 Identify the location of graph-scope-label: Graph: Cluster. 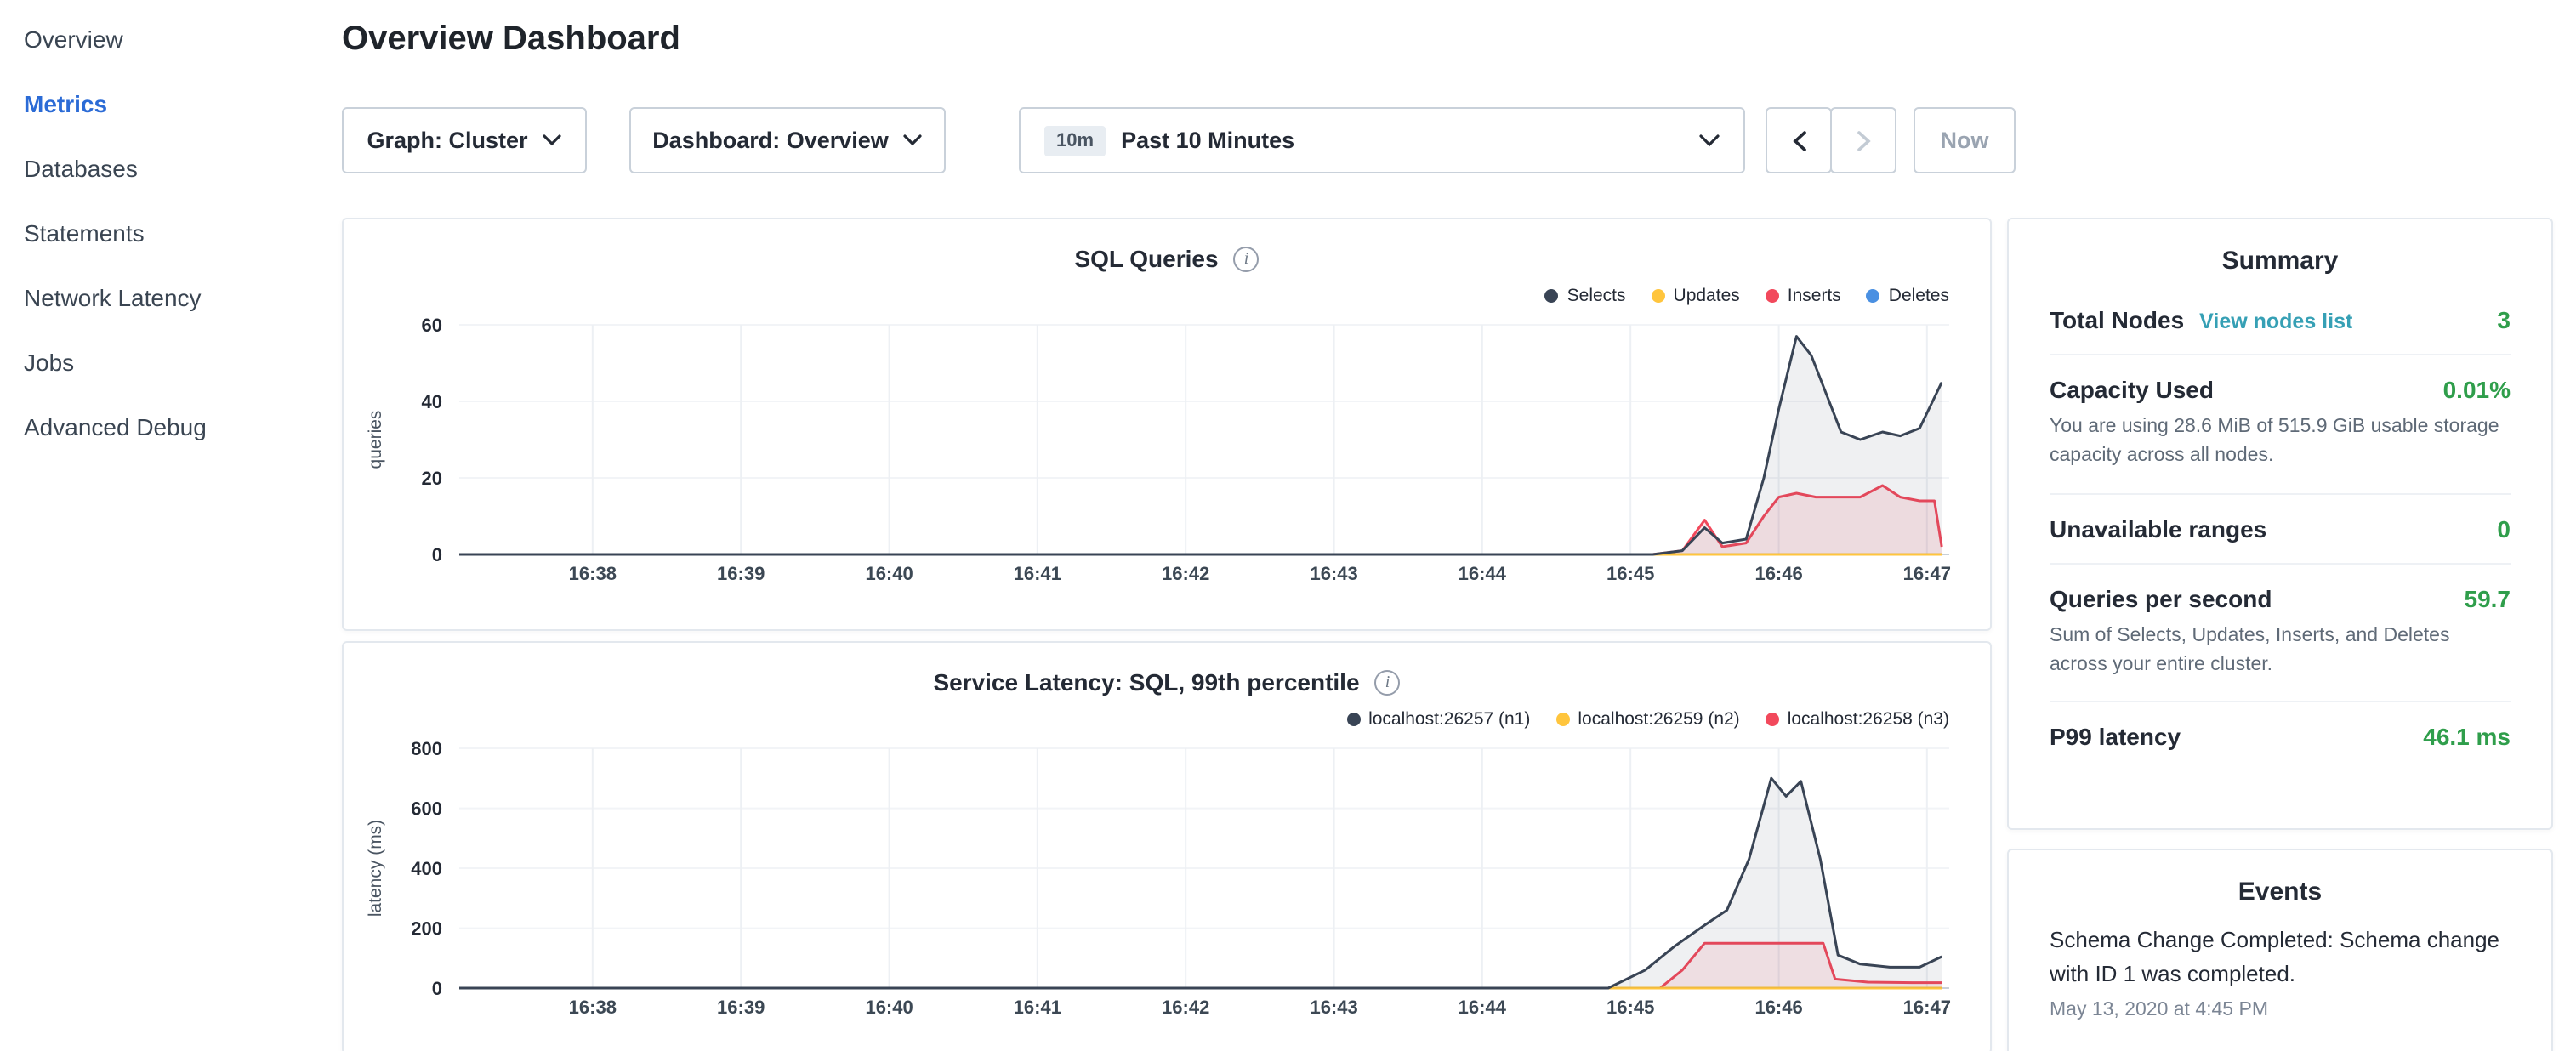
(447, 141).